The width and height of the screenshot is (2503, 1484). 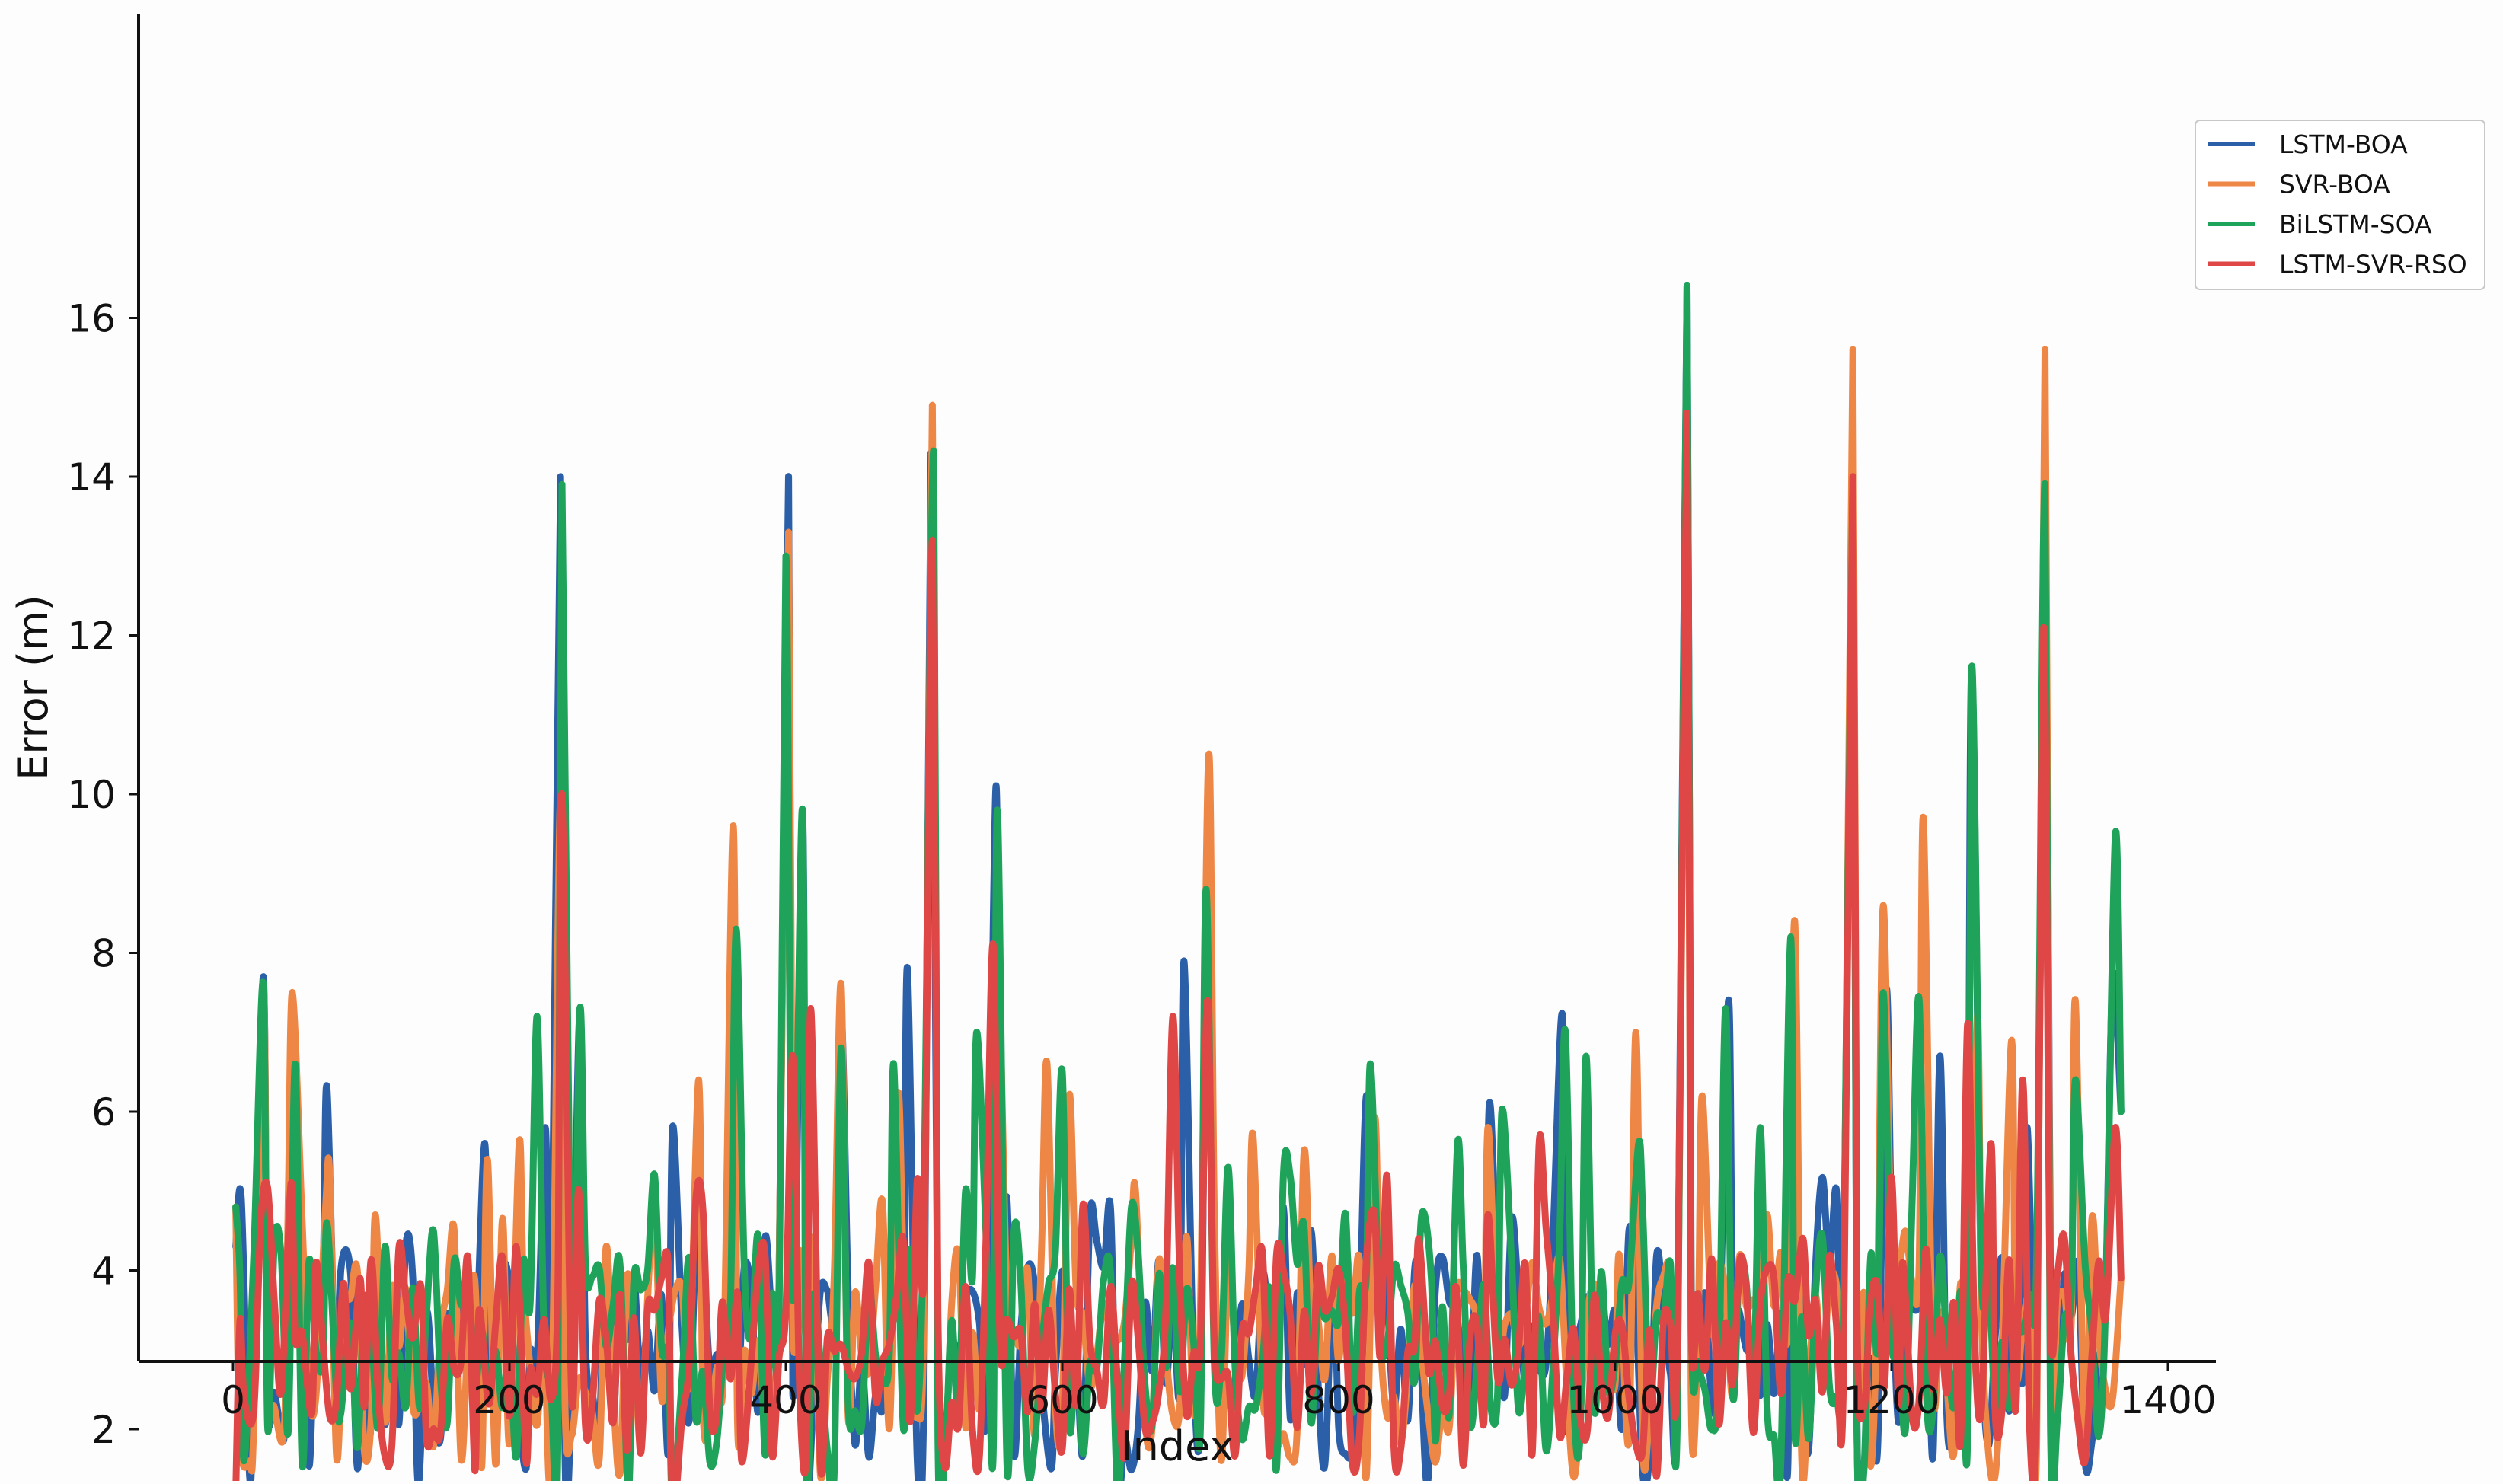 I want to click on legend-label: SVR-BOA, so click(x=2334, y=184).